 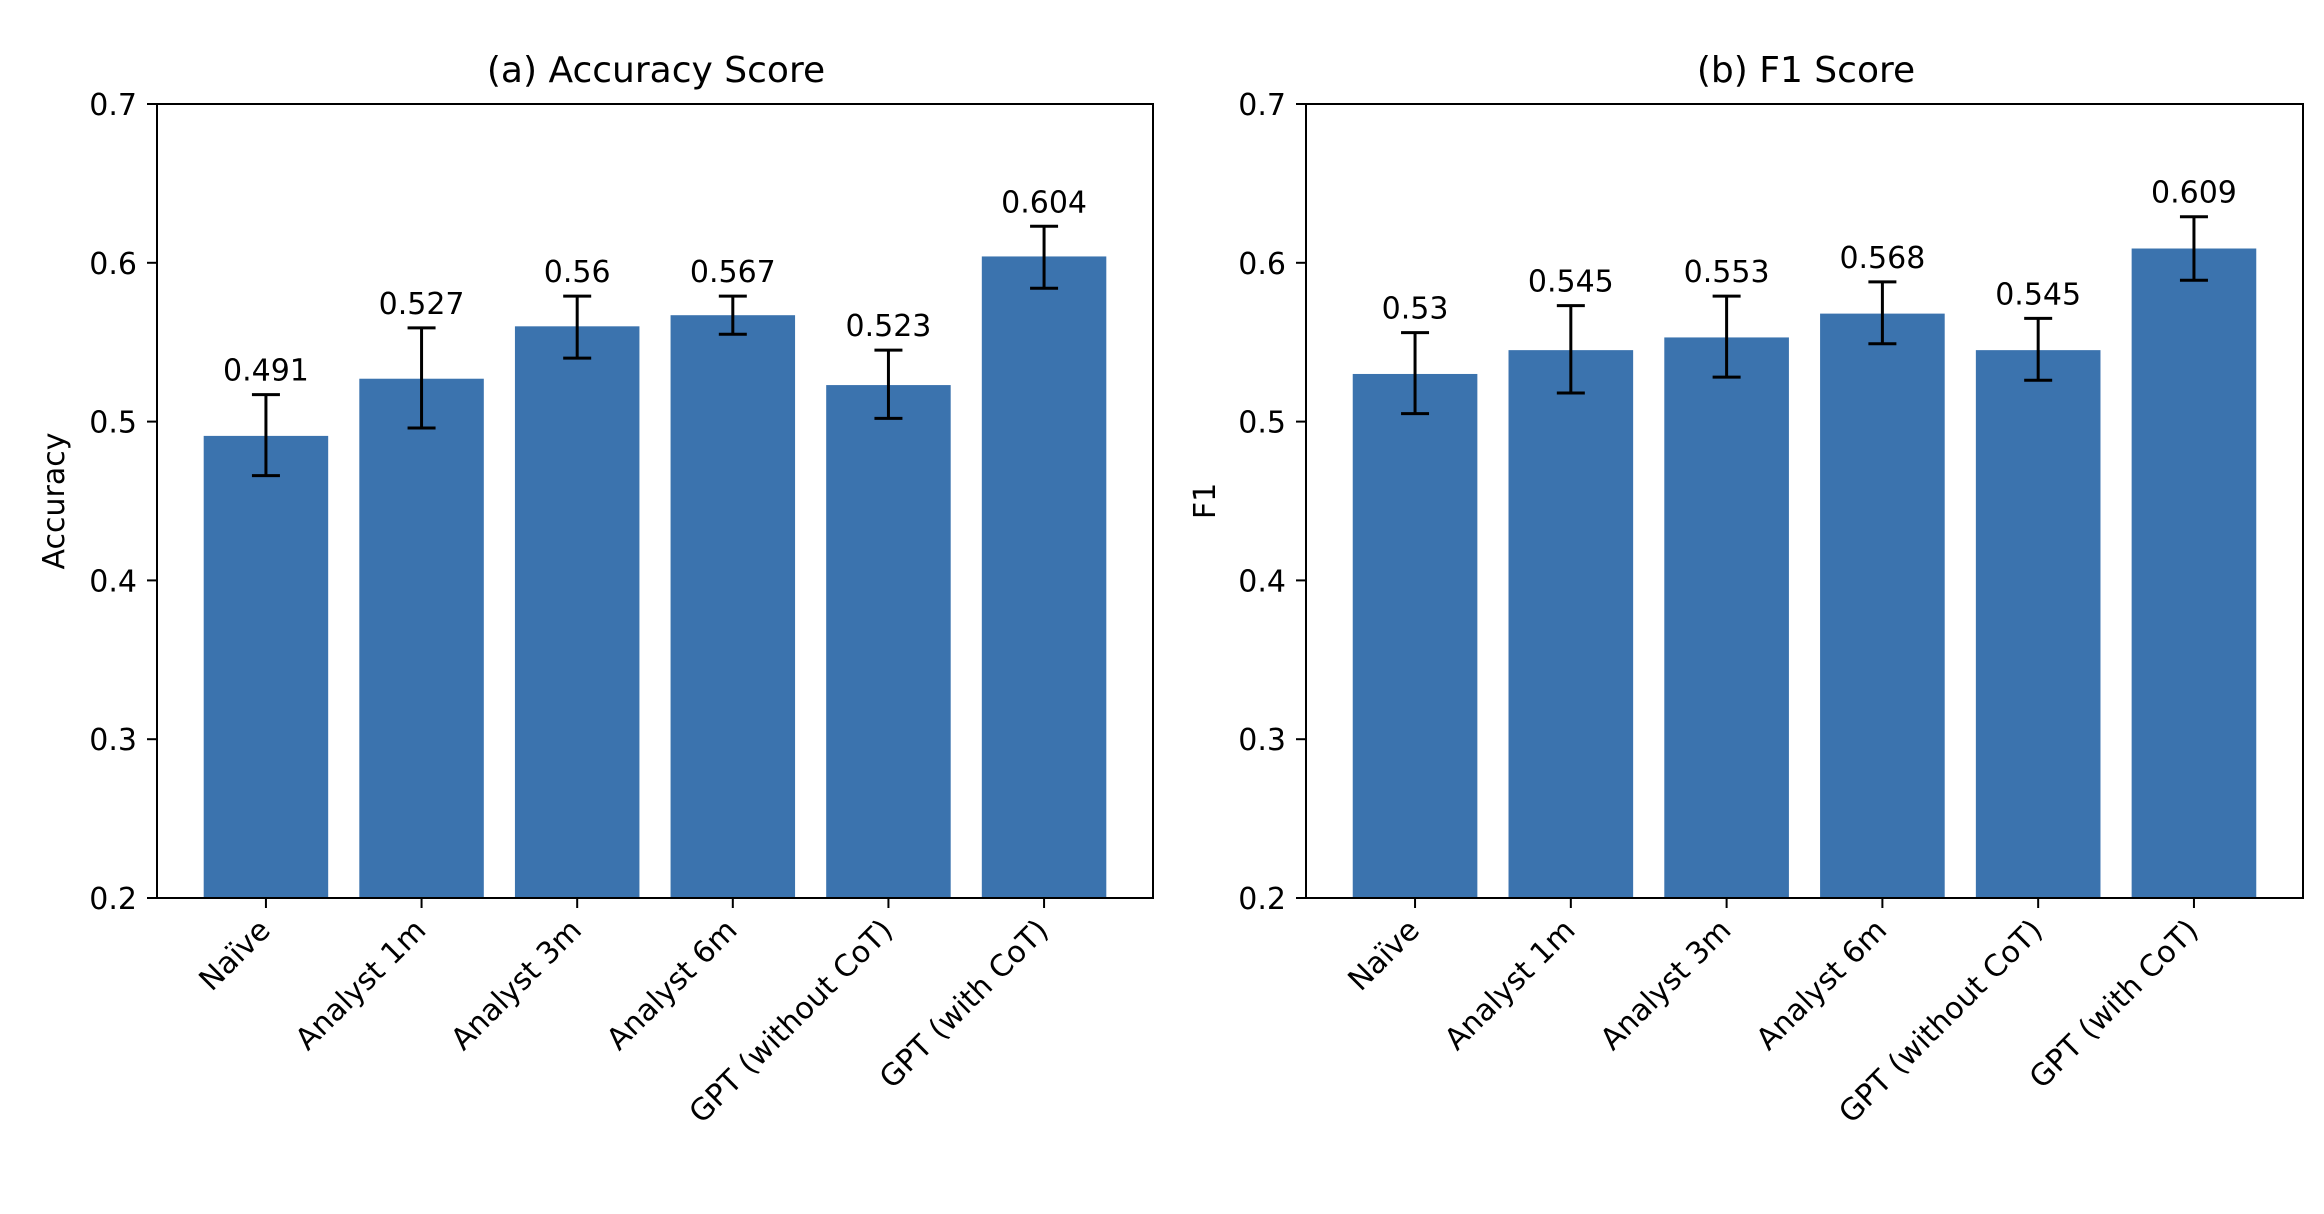 I want to click on accuracy-chart-title: (a) Accuracy Score, so click(x=656, y=70).